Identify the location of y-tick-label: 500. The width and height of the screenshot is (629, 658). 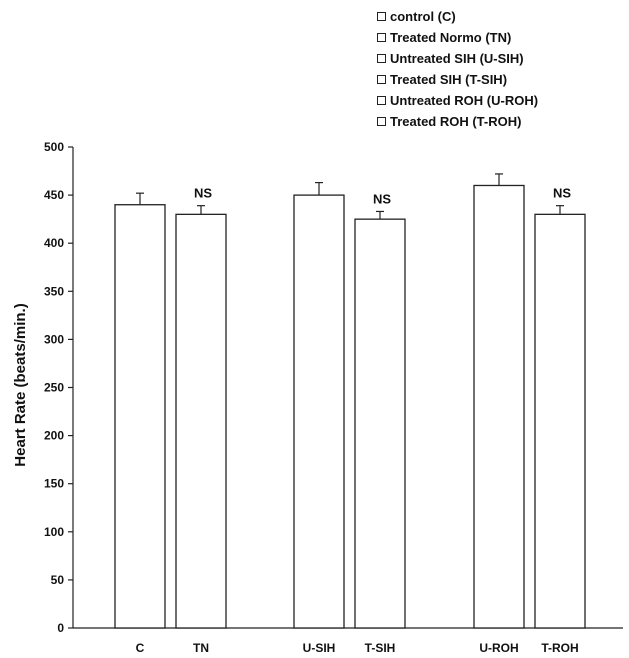
(54, 147).